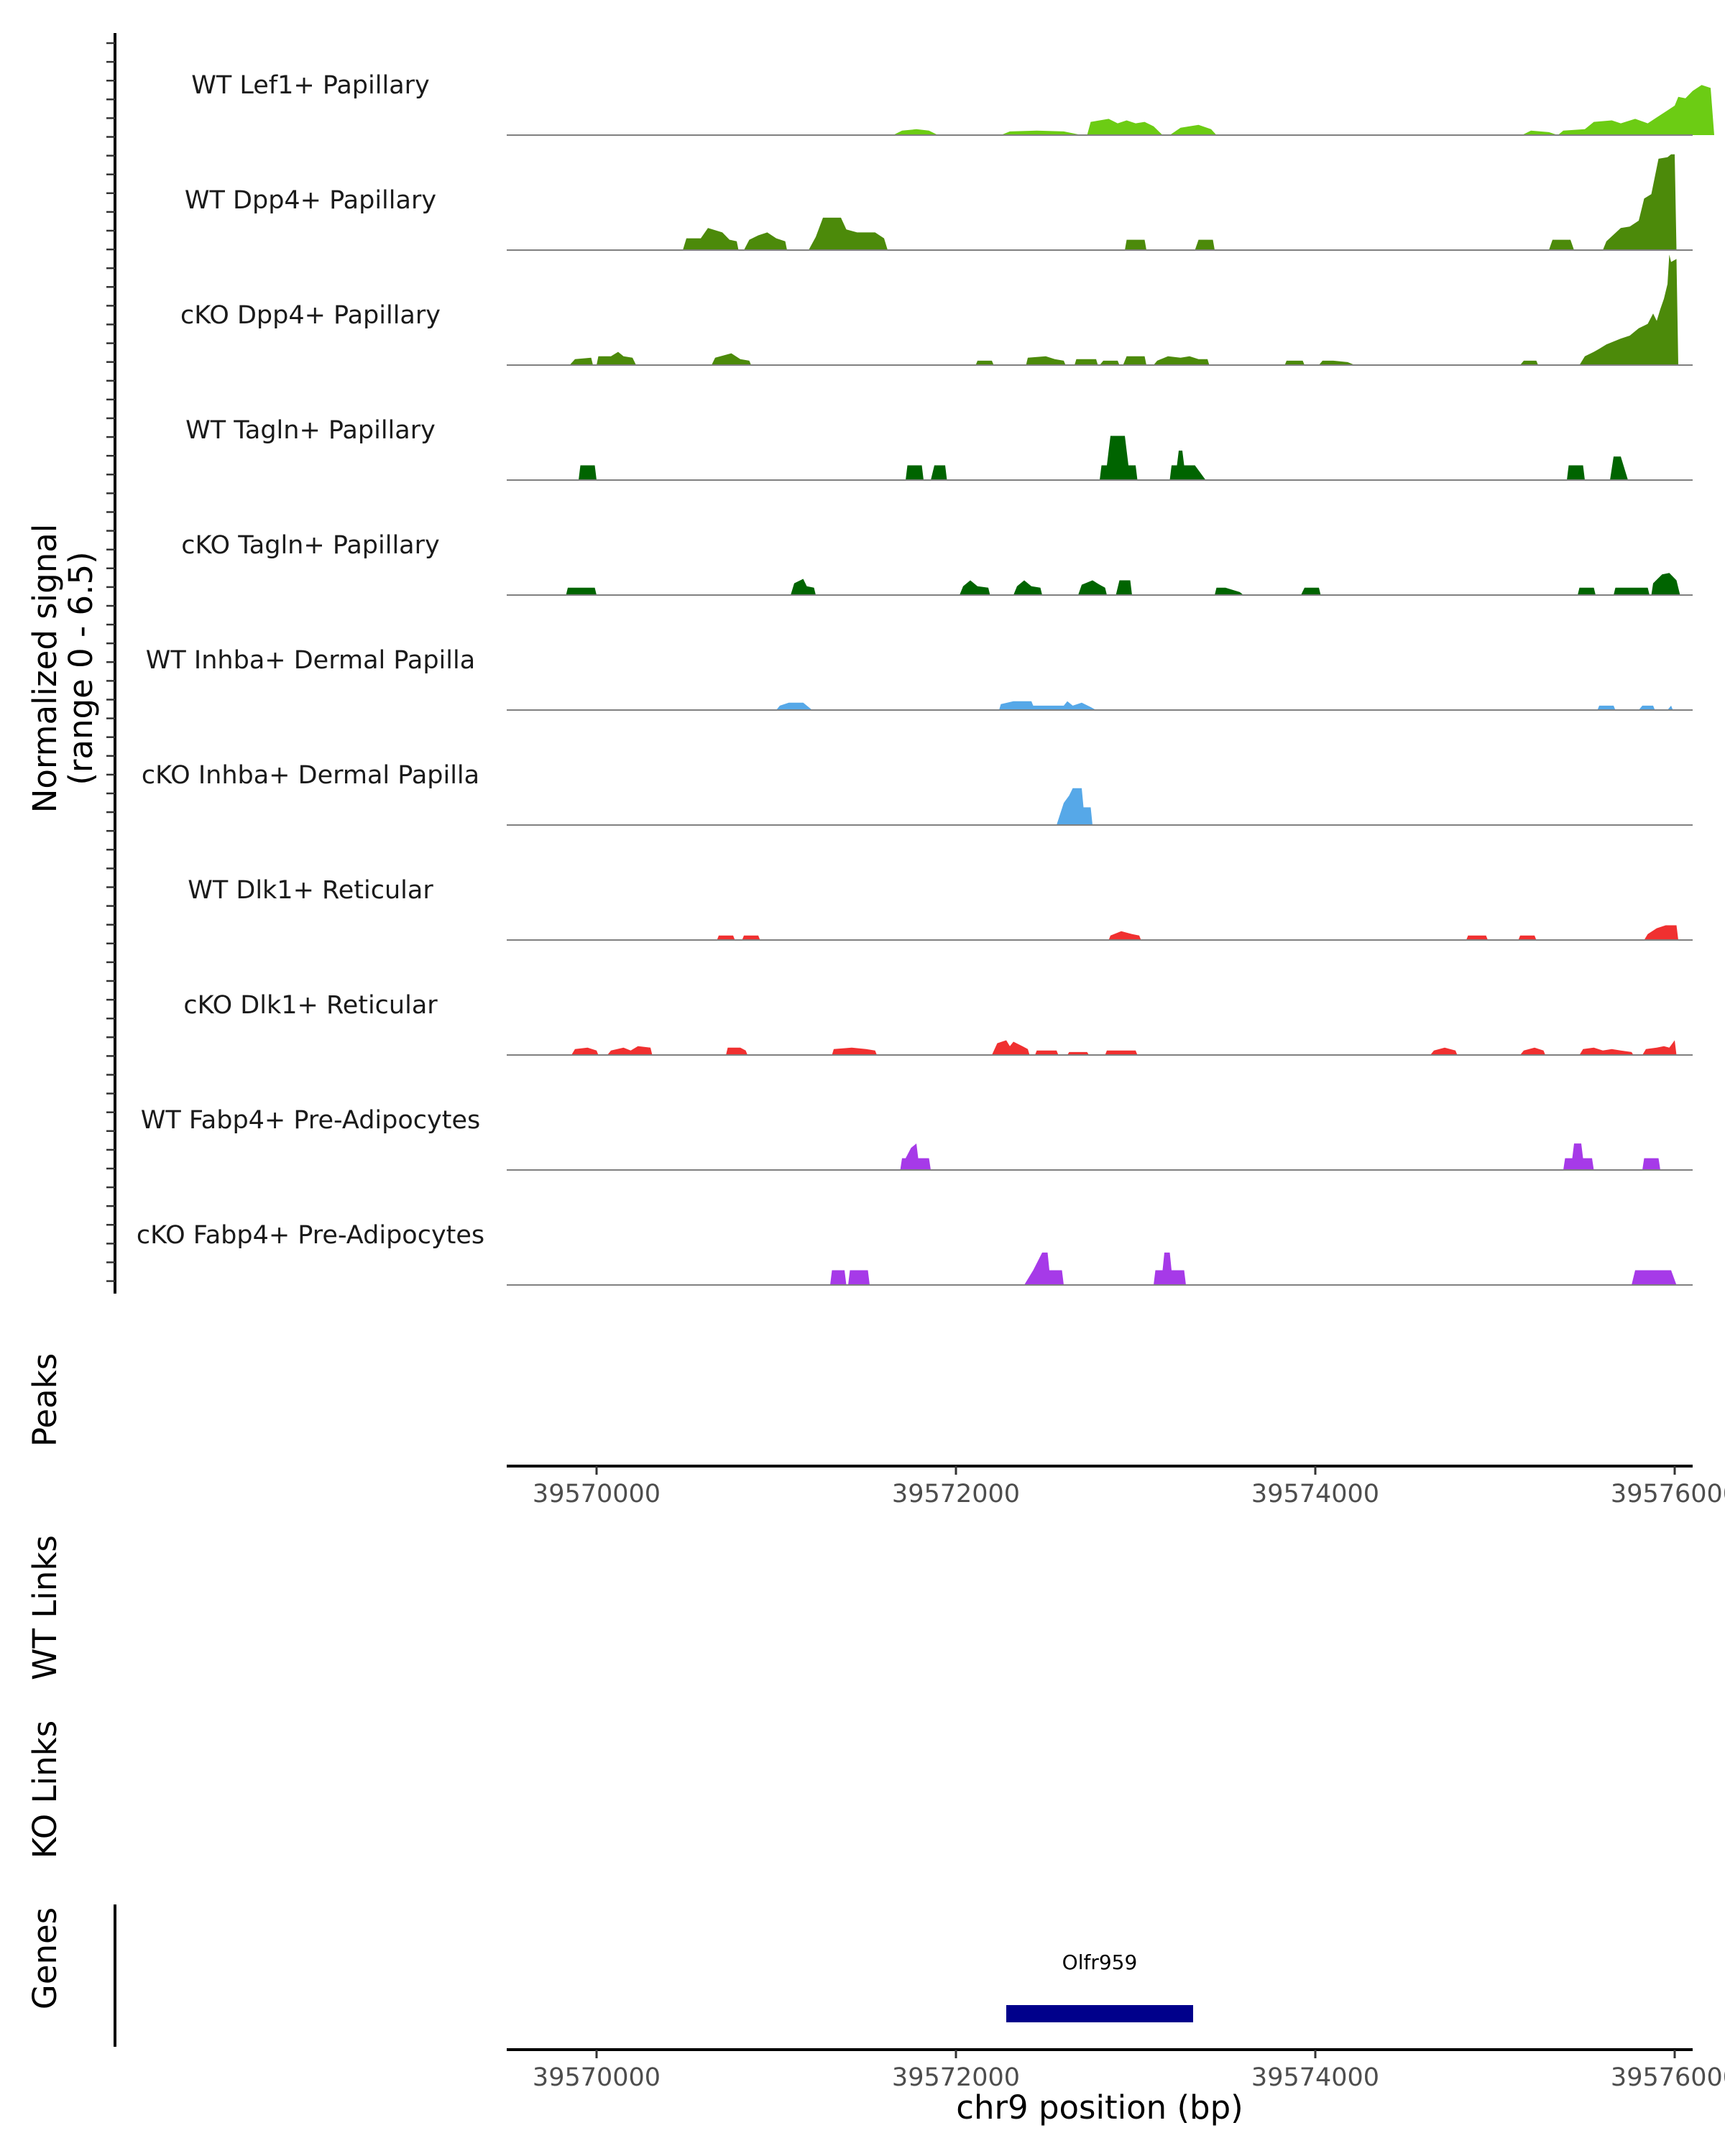  What do you see at coordinates (110, 662) in the screenshot?
I see `coverage-y-axis-ticks` at bounding box center [110, 662].